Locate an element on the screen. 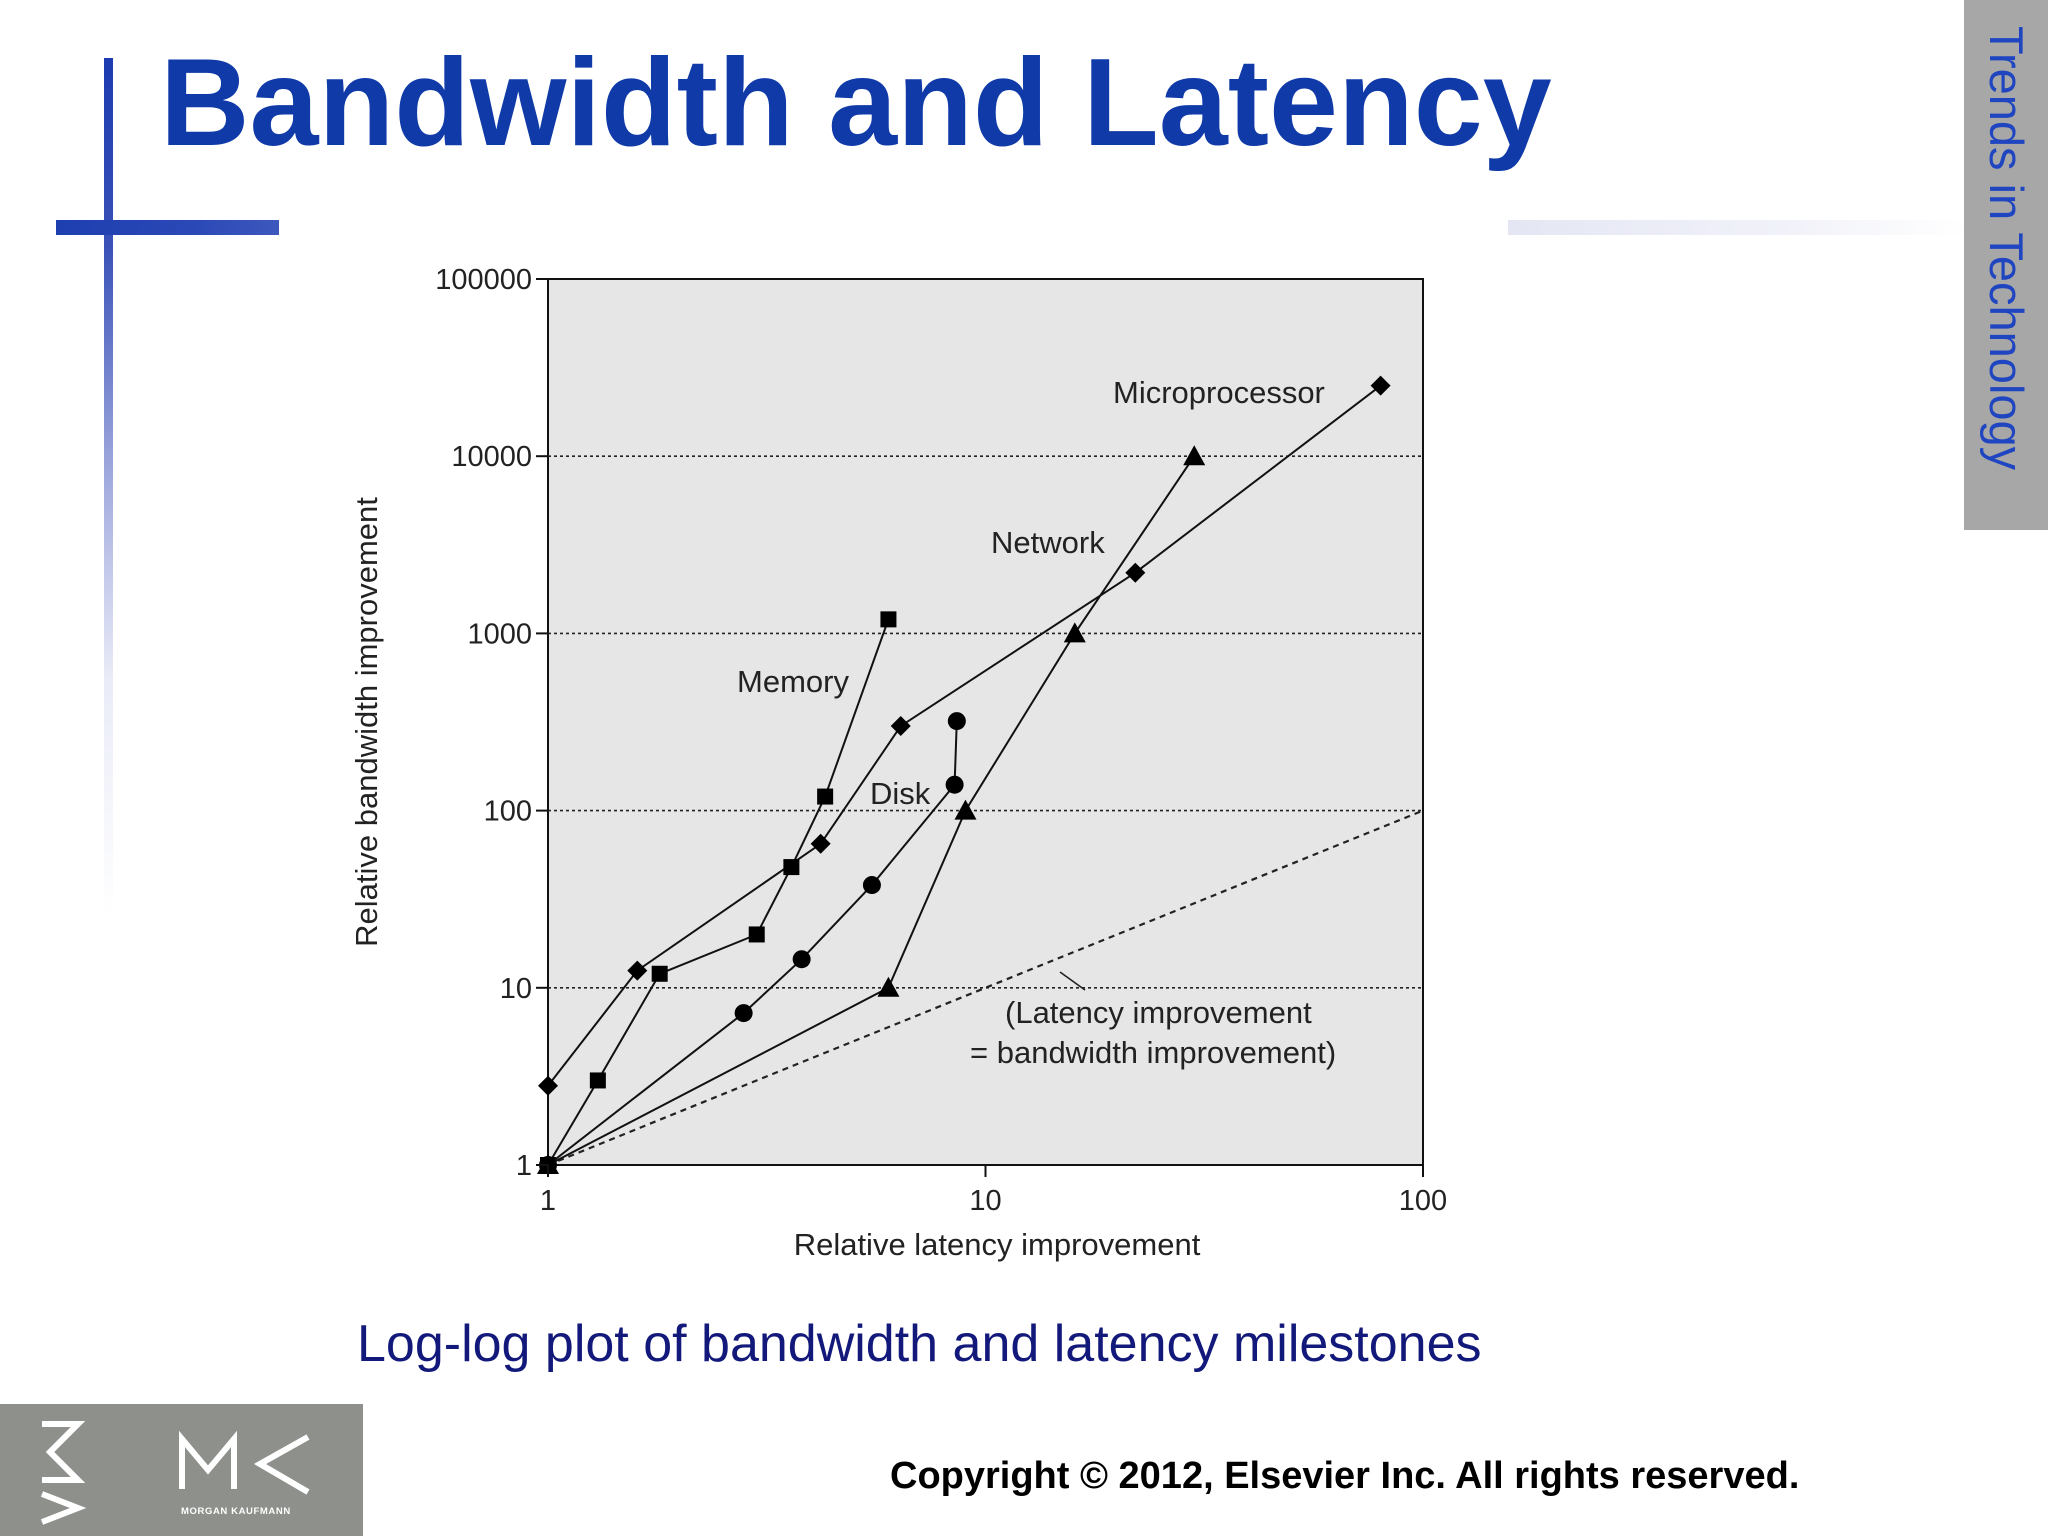  logo-k-mark is located at coordinates (281, 1464).